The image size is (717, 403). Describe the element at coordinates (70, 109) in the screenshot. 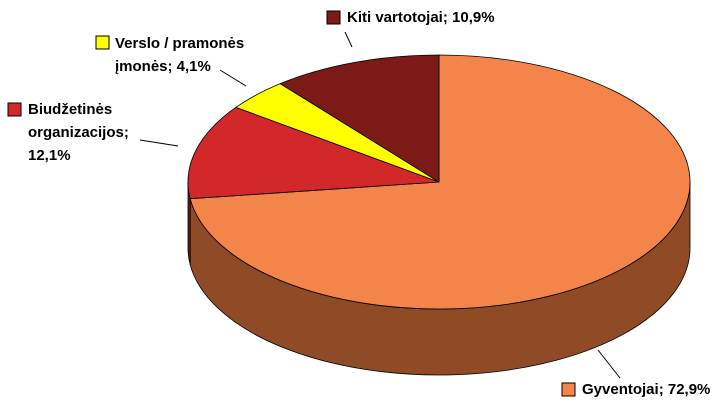

I see `slice-label: Biudžetinės` at that location.